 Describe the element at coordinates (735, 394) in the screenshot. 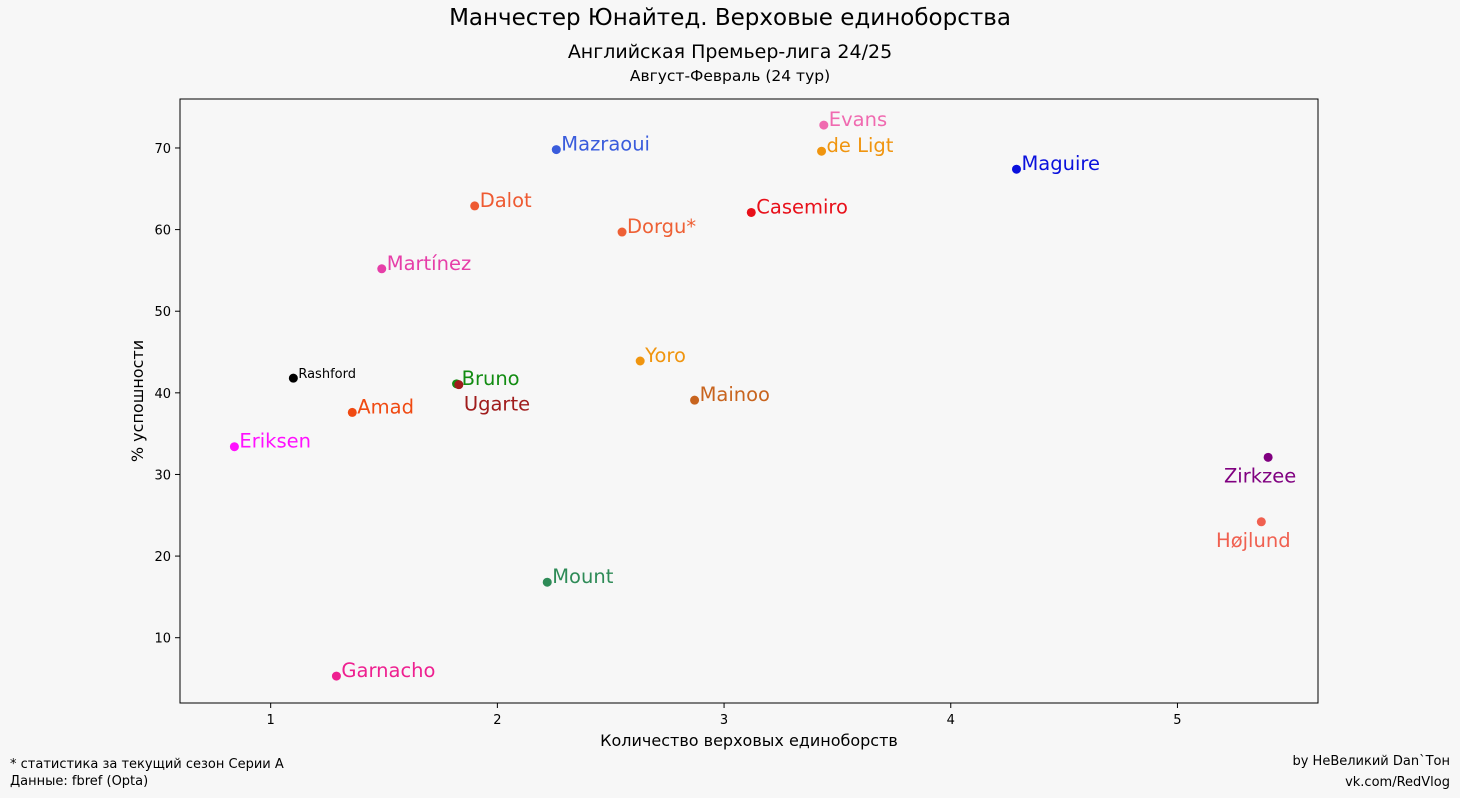

I see `point-label: Mainoo` at that location.